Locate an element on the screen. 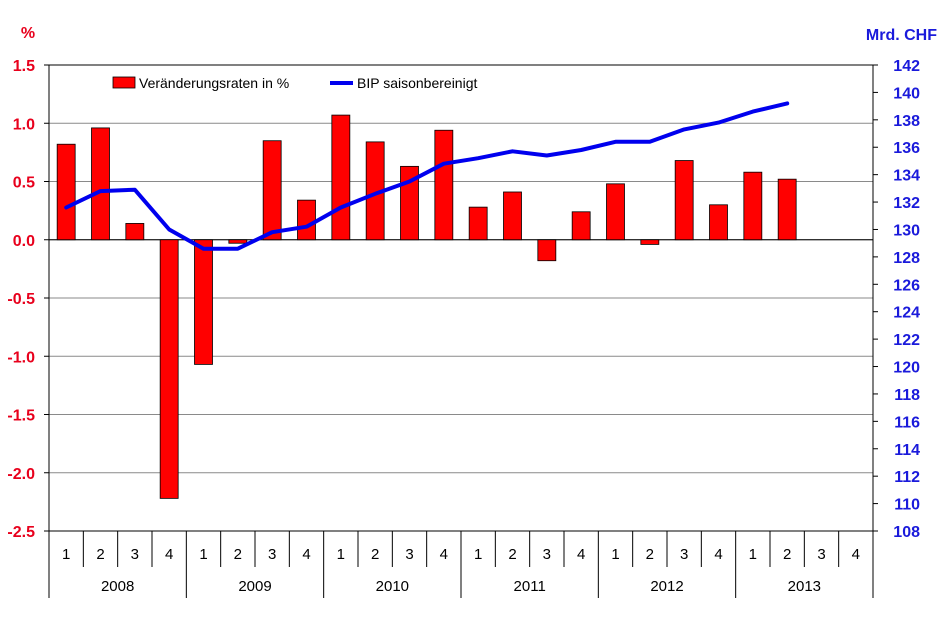 The width and height of the screenshot is (941, 622). right-tick-label: 130 is located at coordinates (906, 230).